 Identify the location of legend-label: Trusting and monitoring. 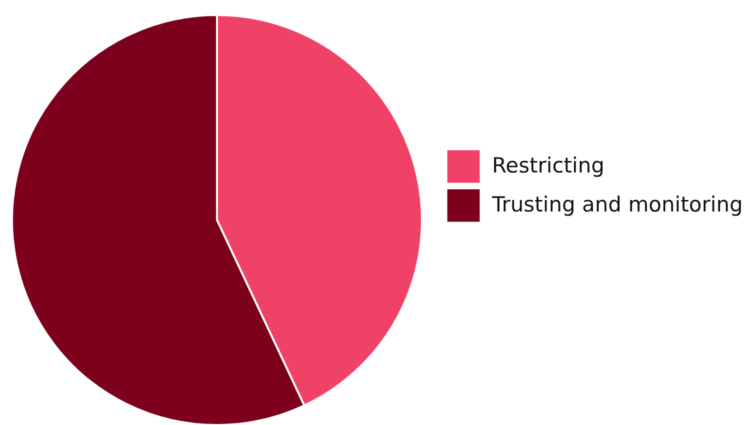
(617, 204).